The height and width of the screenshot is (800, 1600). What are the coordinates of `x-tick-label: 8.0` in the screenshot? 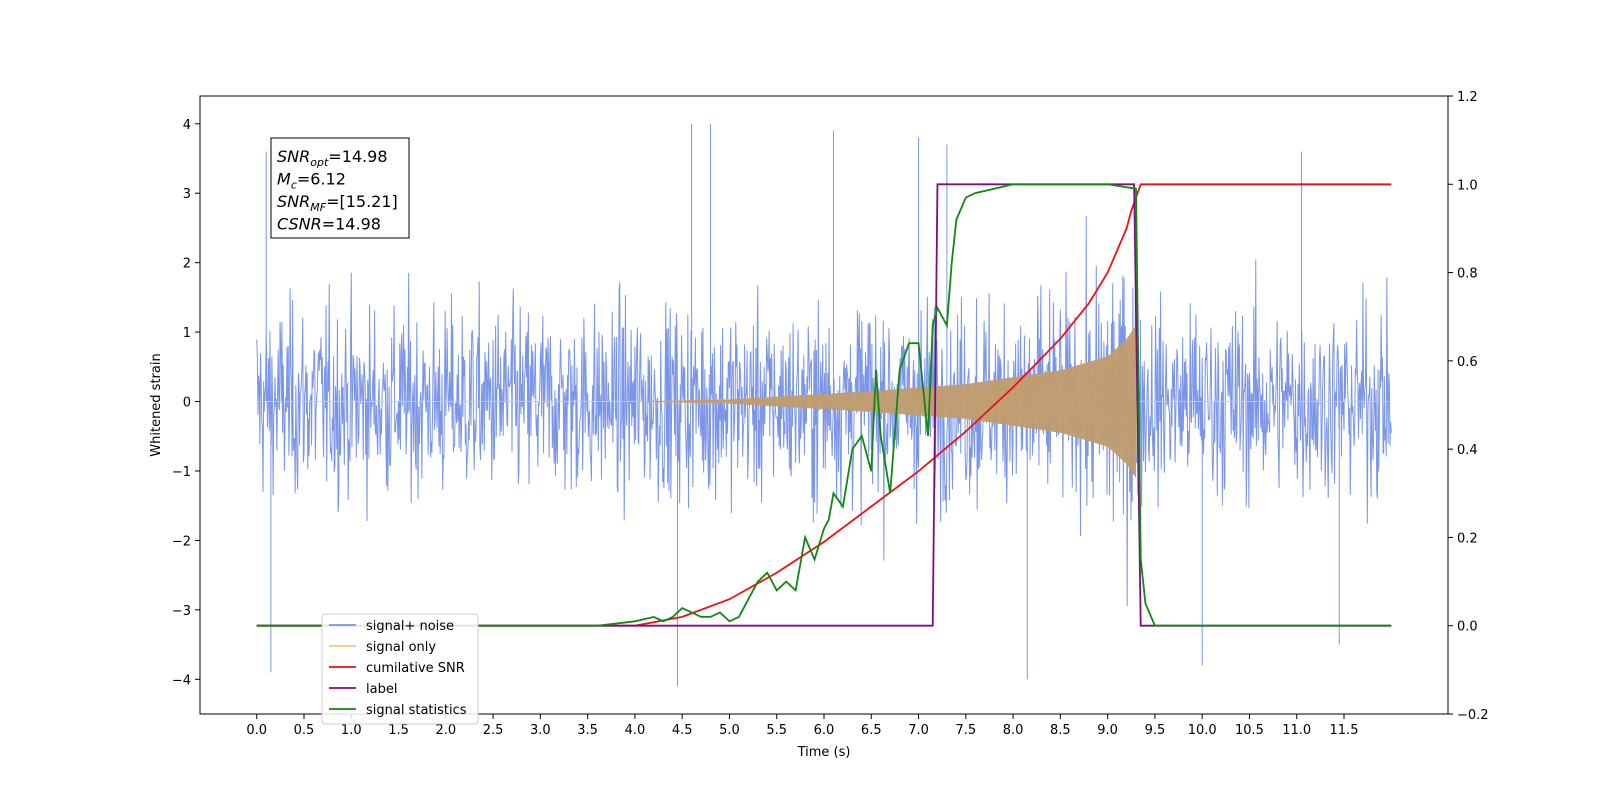 It's located at (1013, 730).